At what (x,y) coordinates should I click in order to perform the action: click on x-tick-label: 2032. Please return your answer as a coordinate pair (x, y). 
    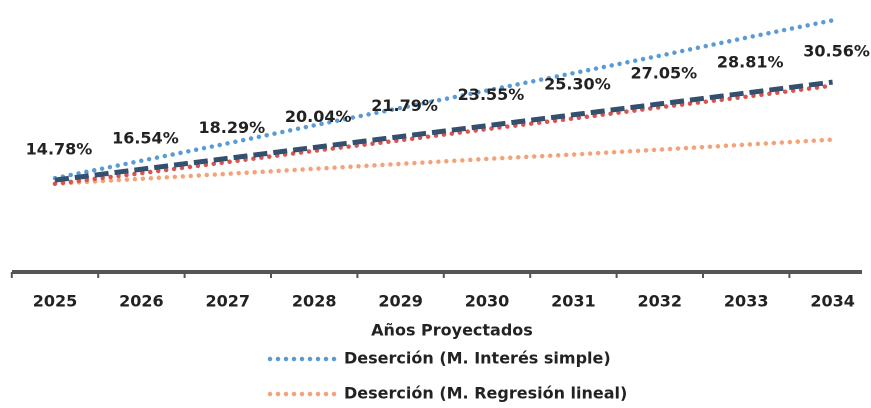
    Looking at the image, I should click on (660, 301).